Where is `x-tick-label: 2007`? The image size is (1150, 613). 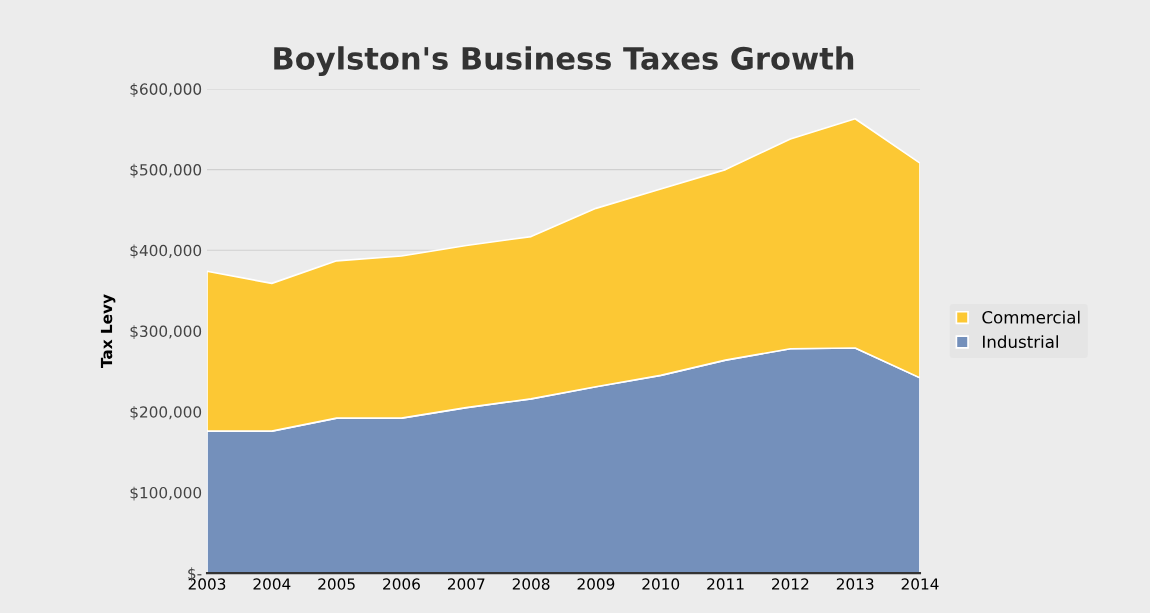 x-tick-label: 2007 is located at coordinates (466, 584).